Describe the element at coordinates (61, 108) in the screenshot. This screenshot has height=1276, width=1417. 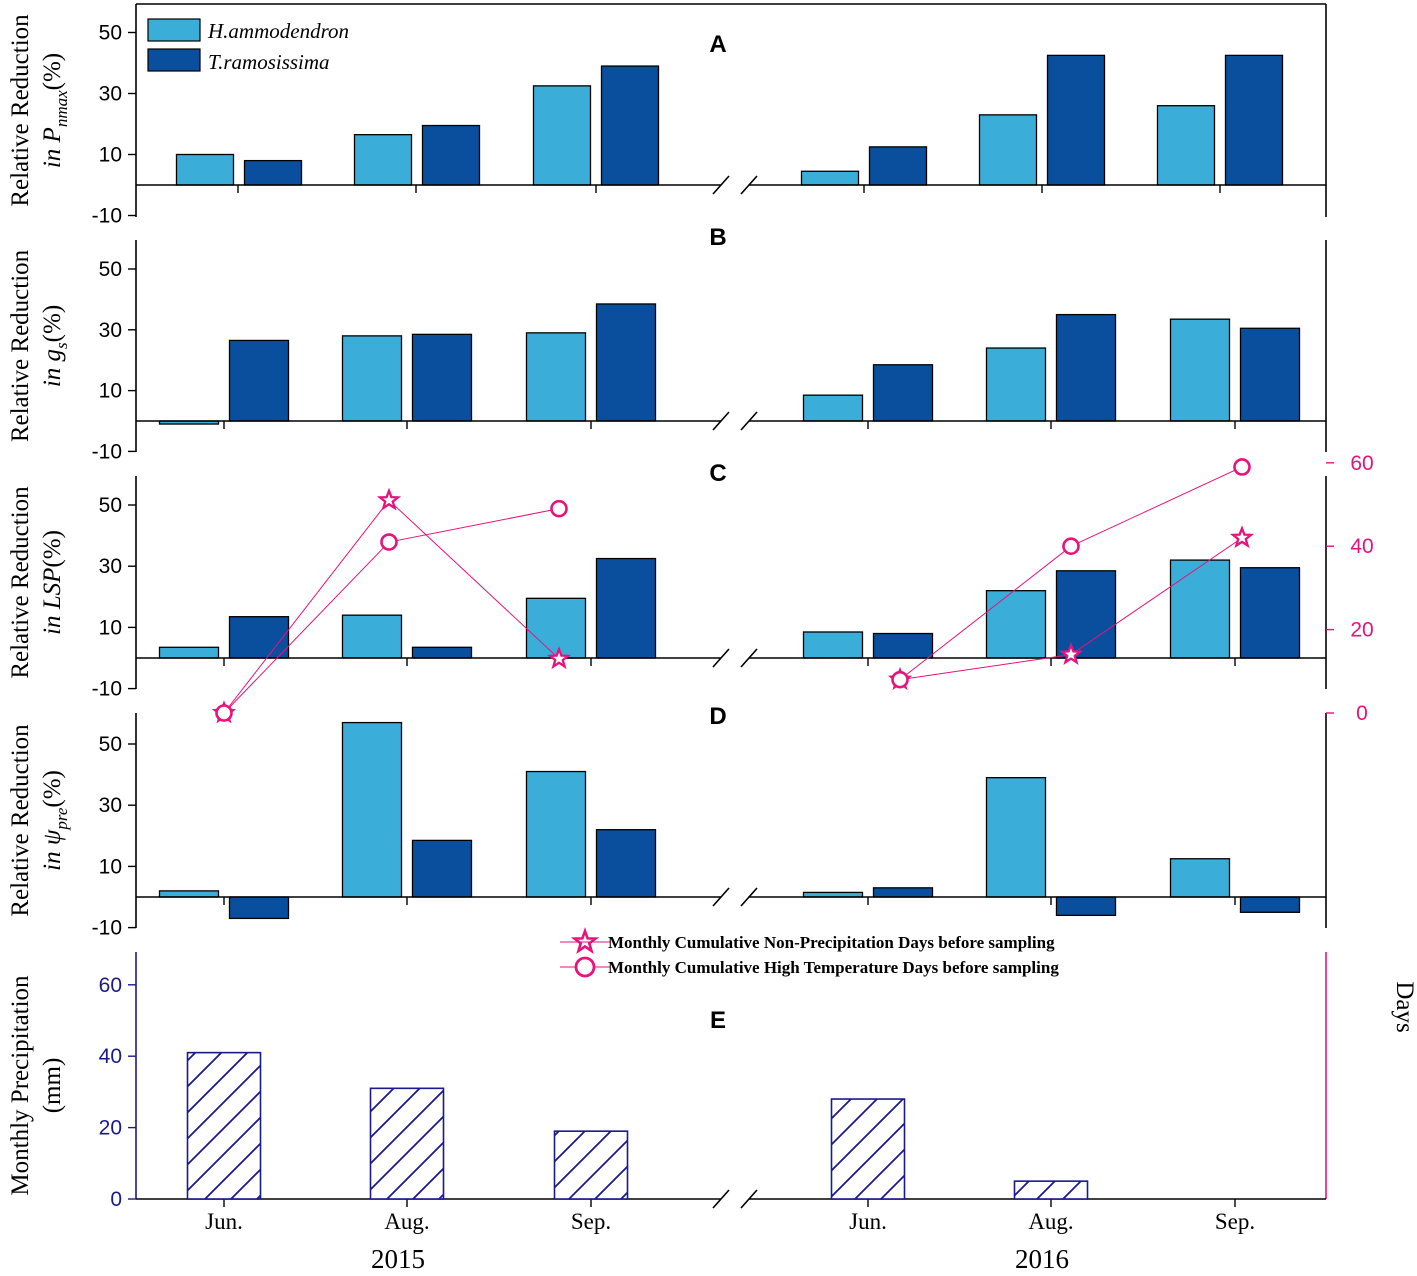
I see `y-label-subscript: nmax` at that location.